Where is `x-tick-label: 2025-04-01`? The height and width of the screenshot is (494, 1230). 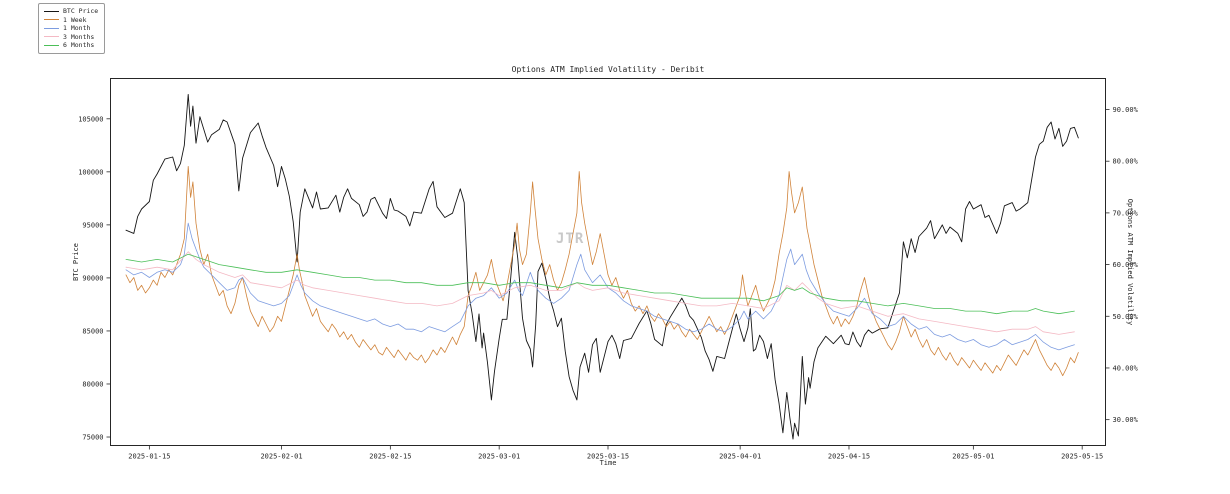 x-tick-label: 2025-04-01 is located at coordinates (740, 457).